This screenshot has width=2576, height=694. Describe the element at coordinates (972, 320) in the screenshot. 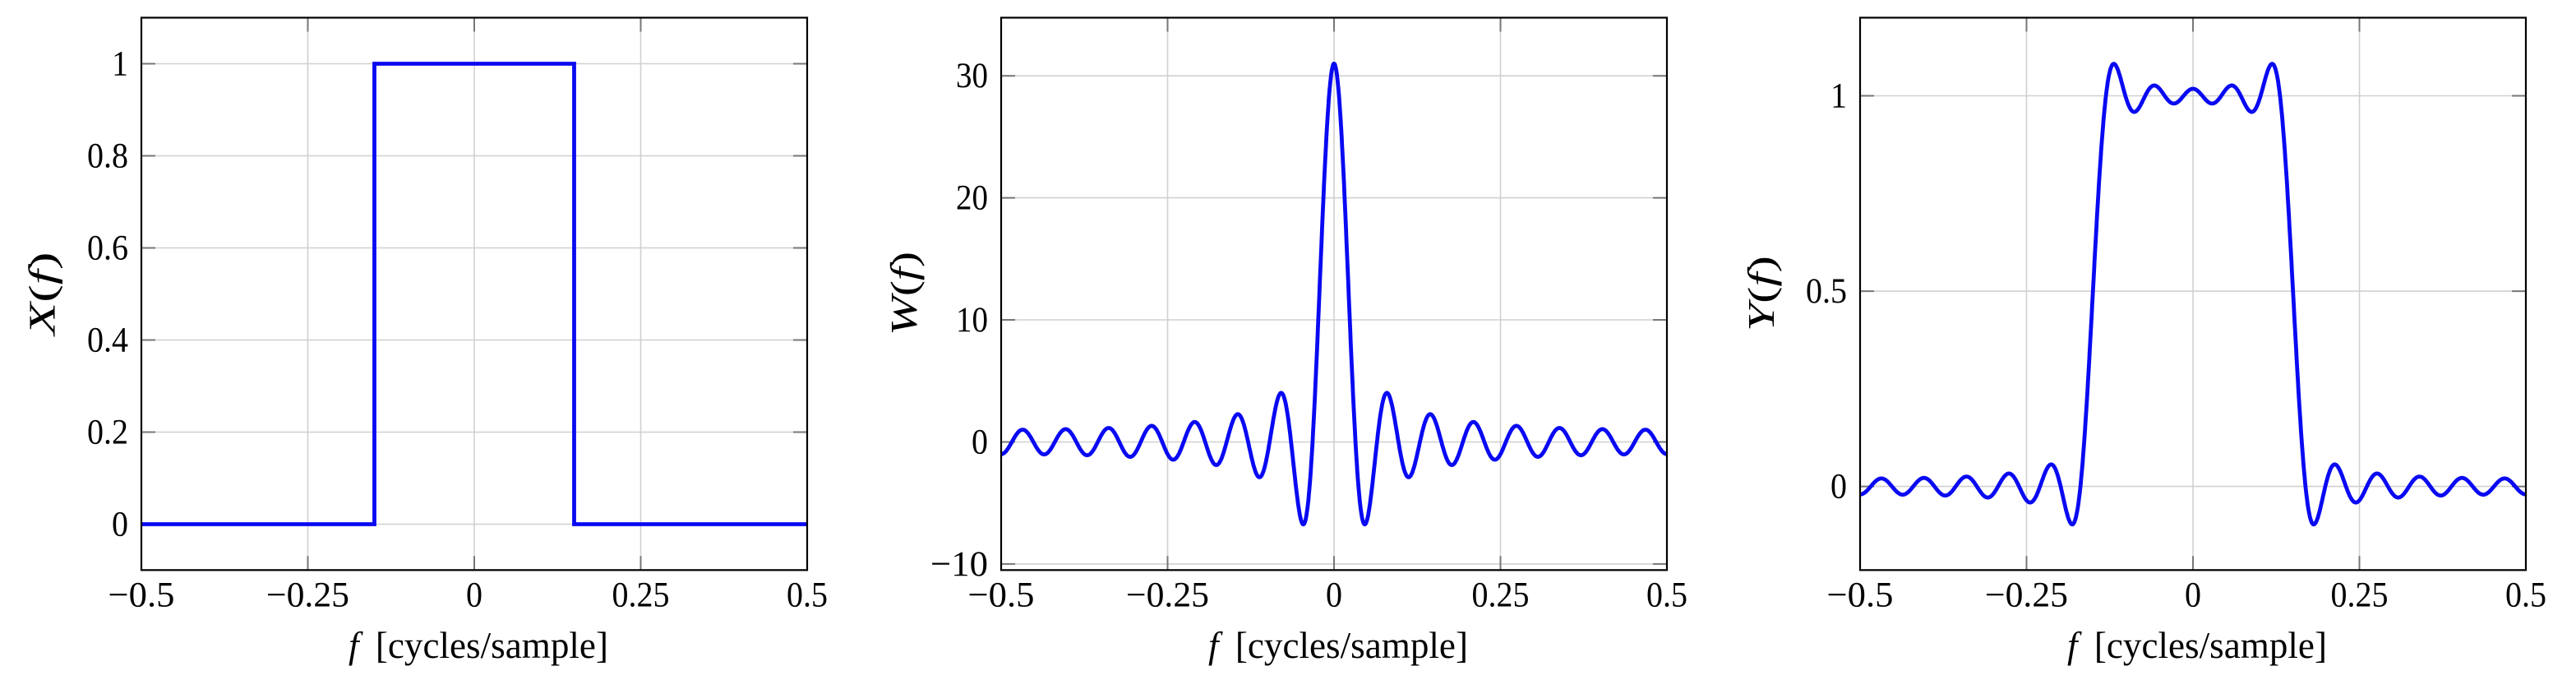

I see `svg-text: 10` at that location.